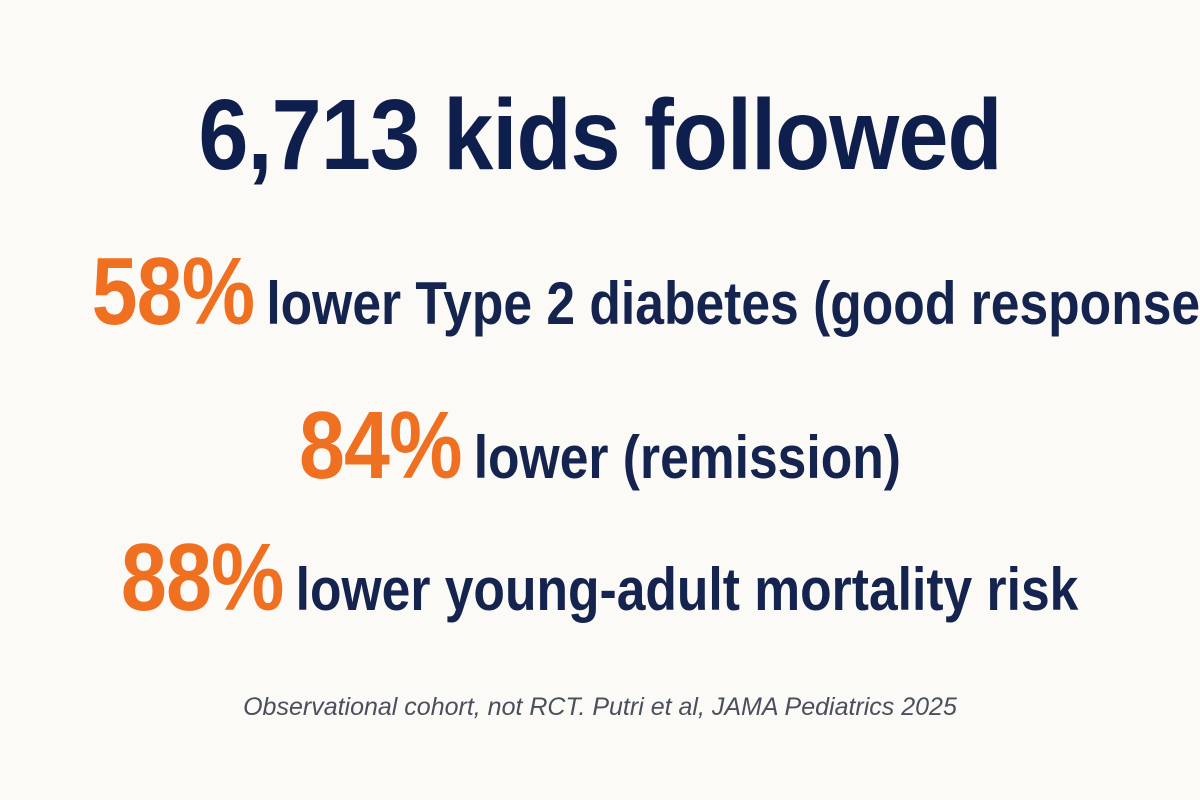 The width and height of the screenshot is (1200, 800). I want to click on stat-percent: 84%, so click(381, 445).